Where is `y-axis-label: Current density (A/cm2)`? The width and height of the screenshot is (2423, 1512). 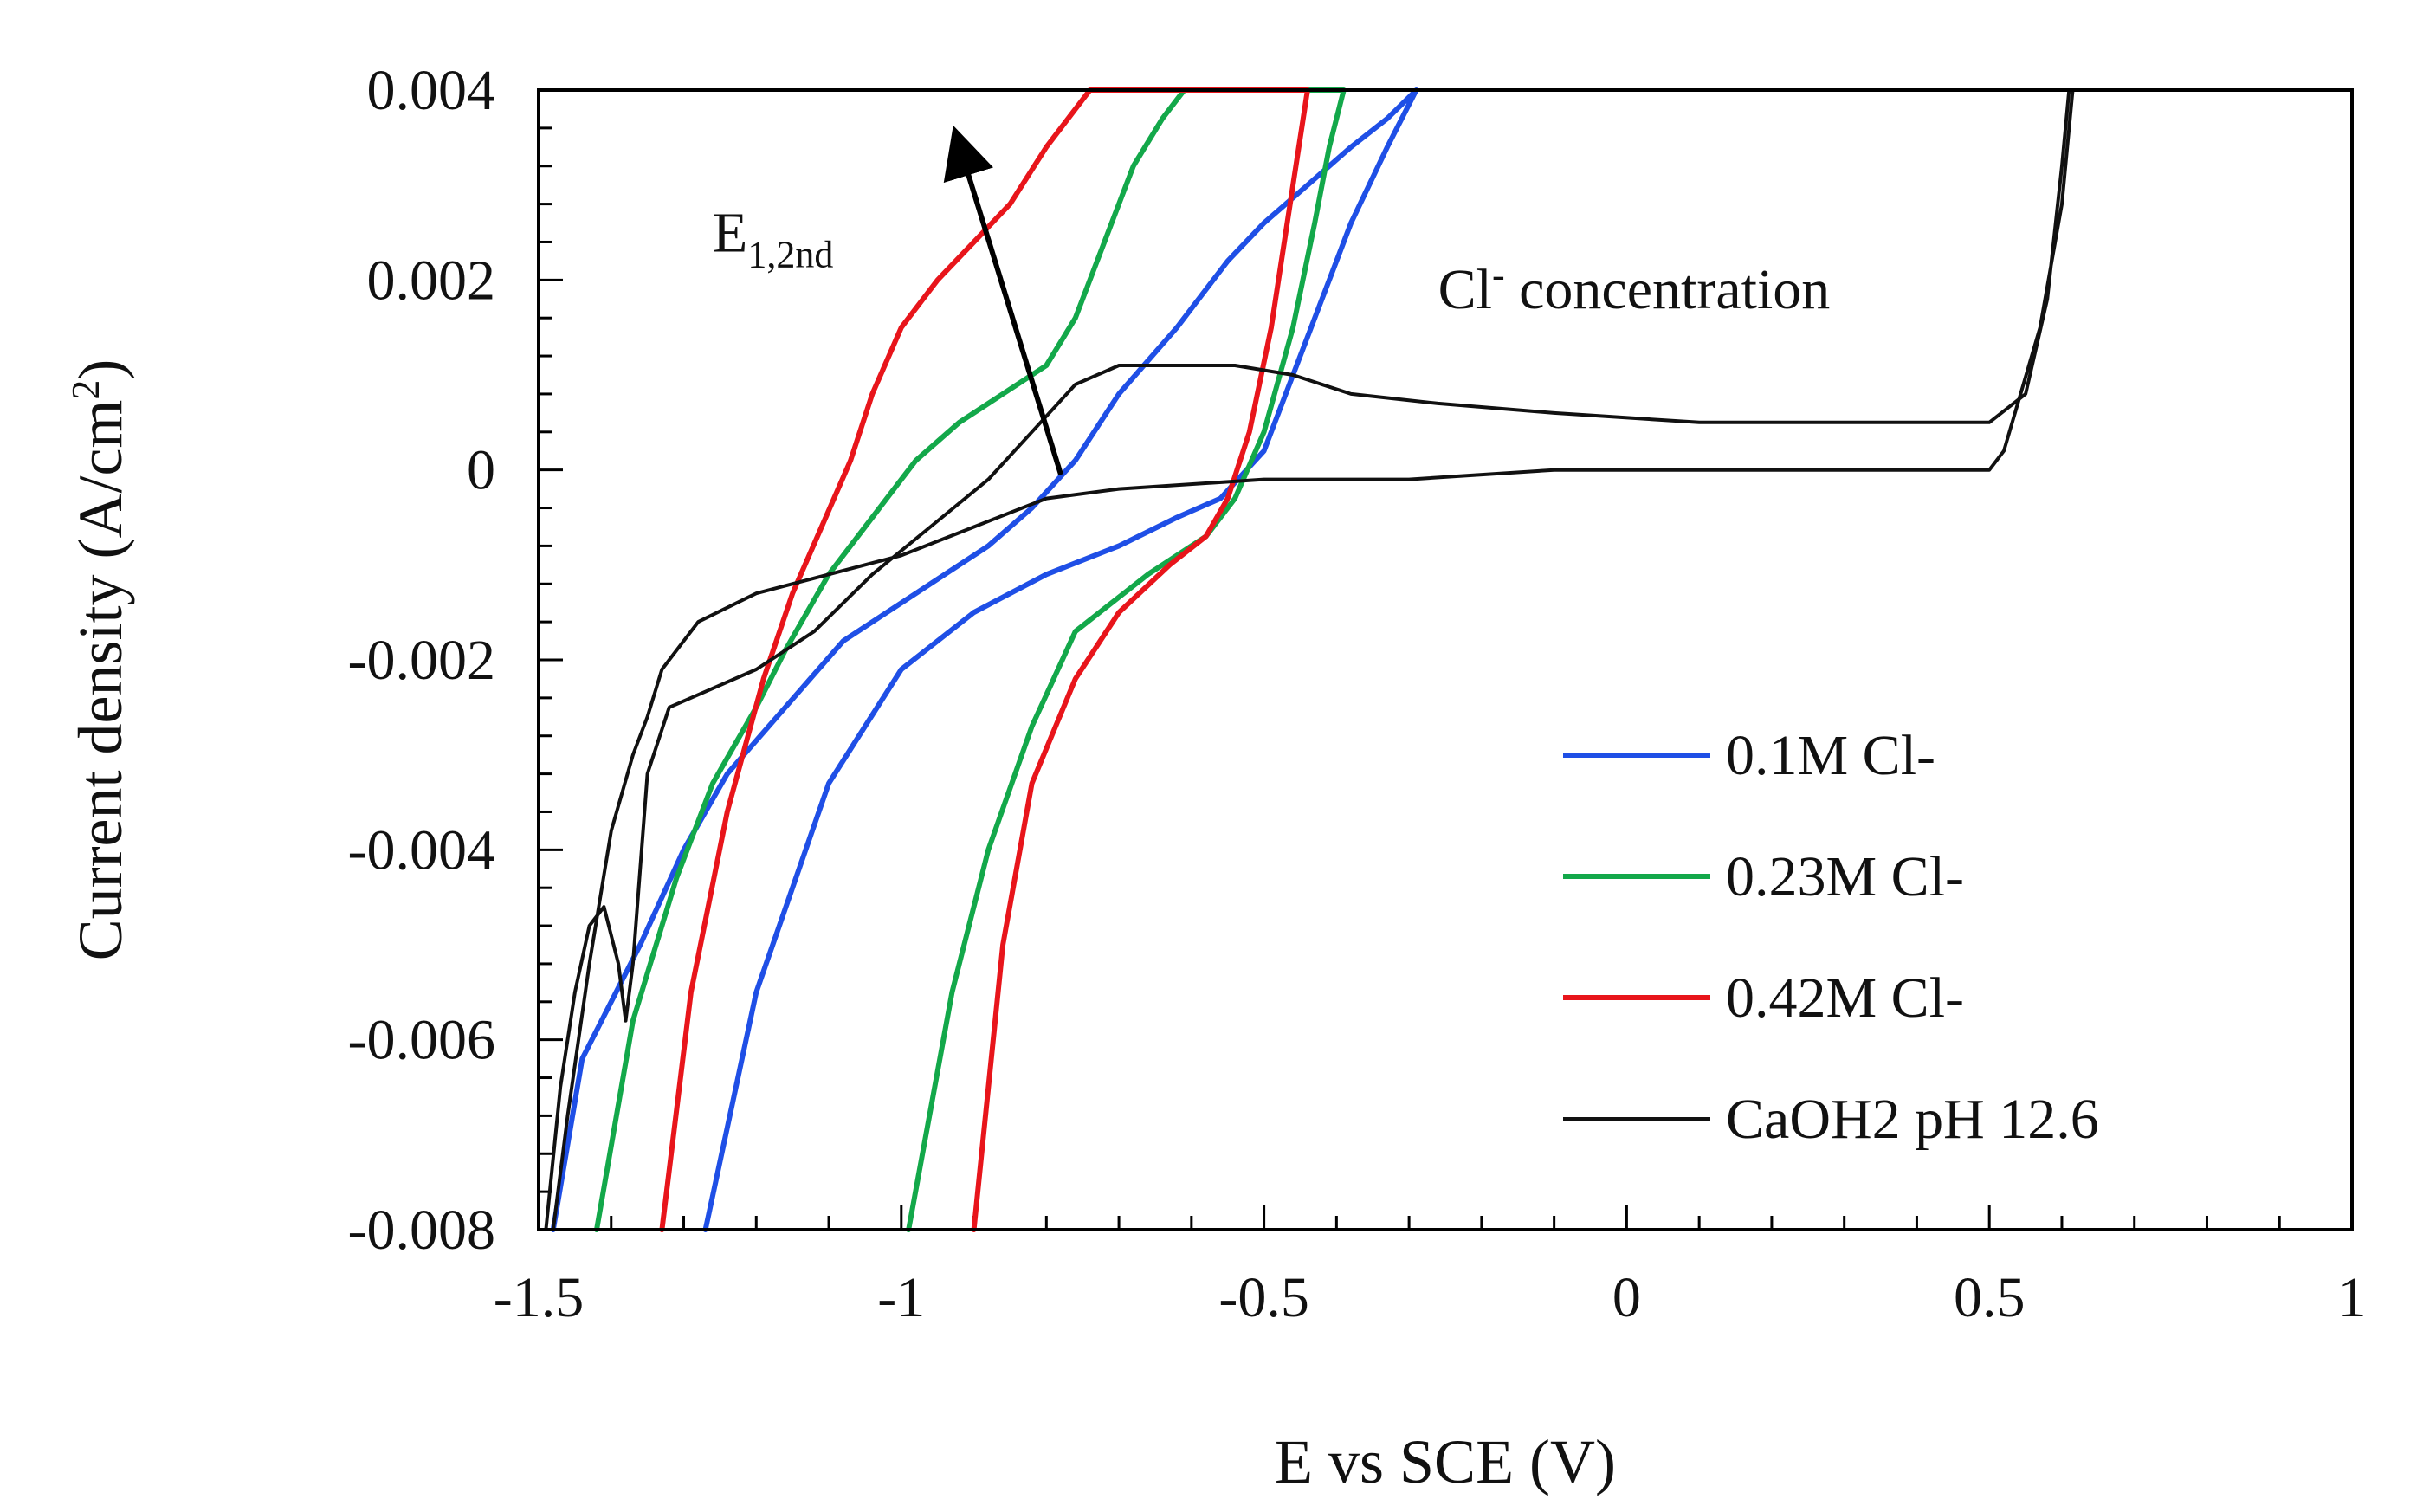 y-axis-label: Current density (A/cm2) is located at coordinates (99, 660).